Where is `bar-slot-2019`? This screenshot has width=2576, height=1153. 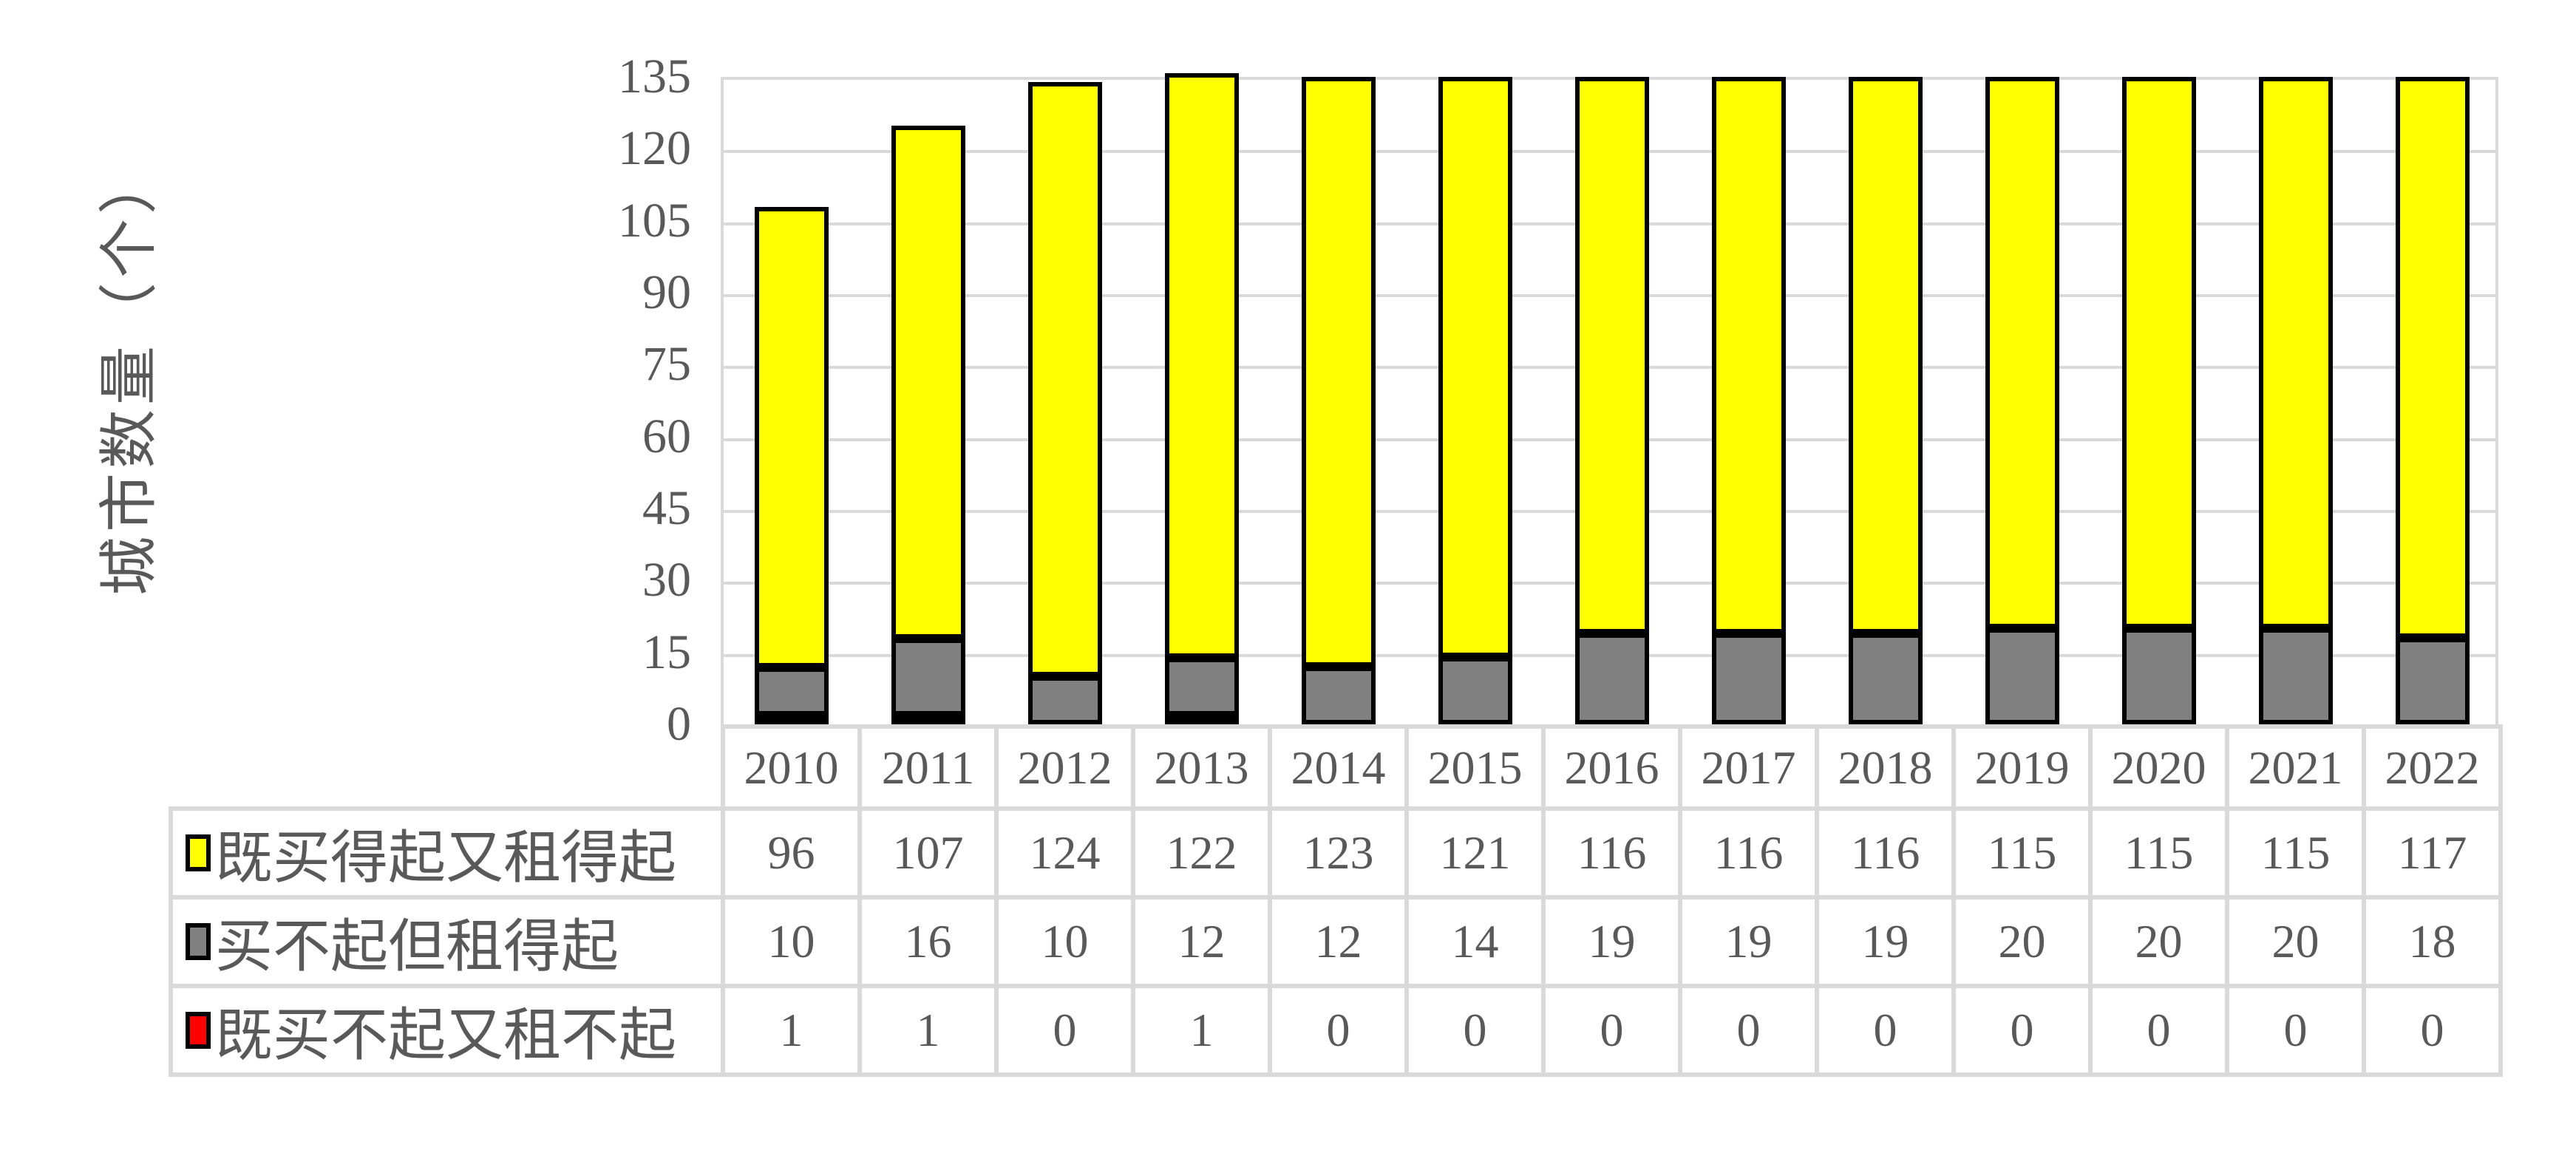
bar-slot-2019 is located at coordinates (2022, 401).